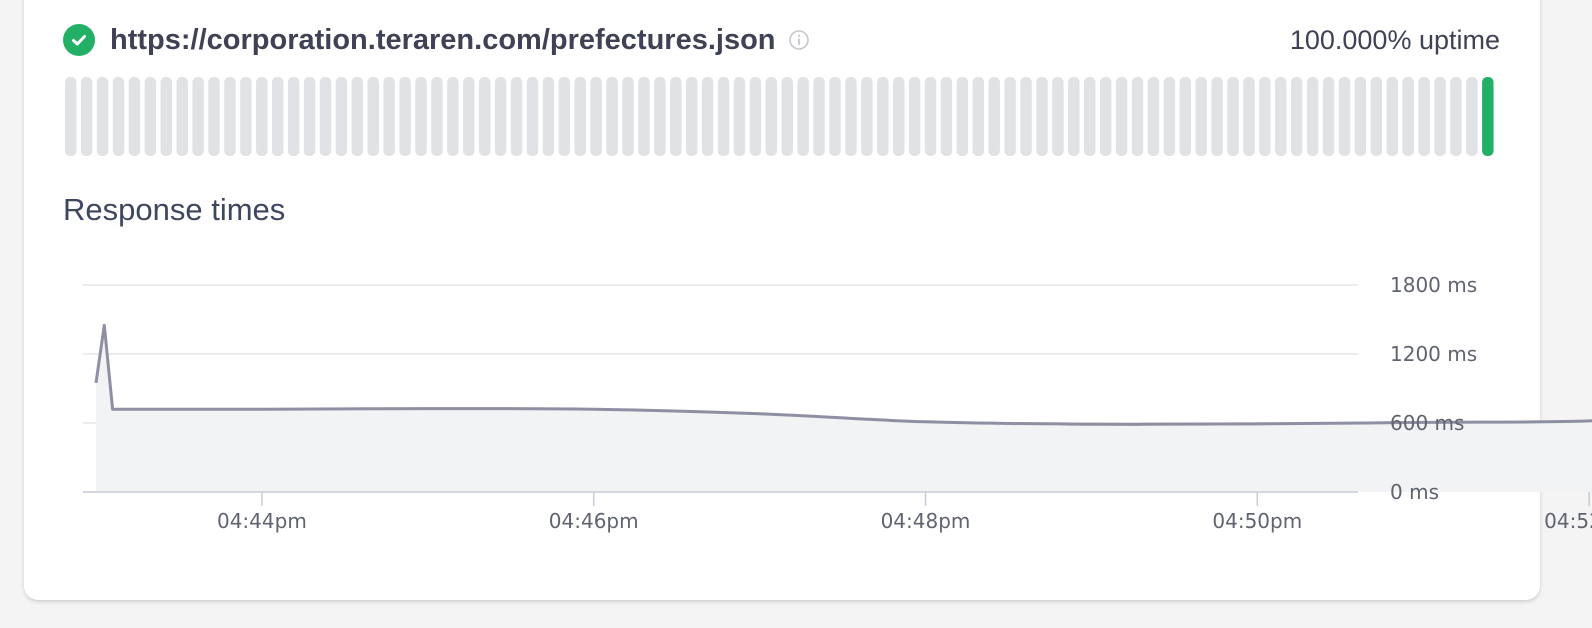  I want to click on x-tick-label: 04:48pm, so click(926, 521).